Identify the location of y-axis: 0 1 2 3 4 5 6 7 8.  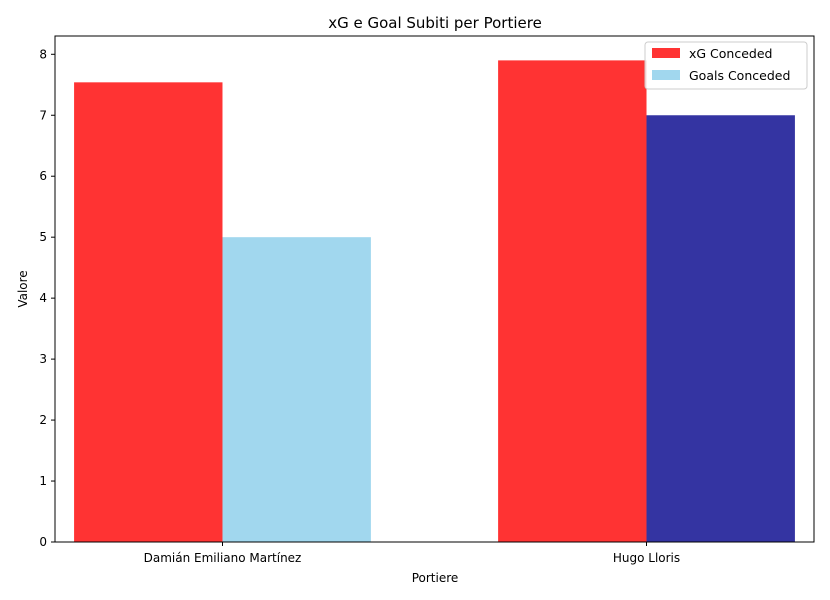
(47, 298).